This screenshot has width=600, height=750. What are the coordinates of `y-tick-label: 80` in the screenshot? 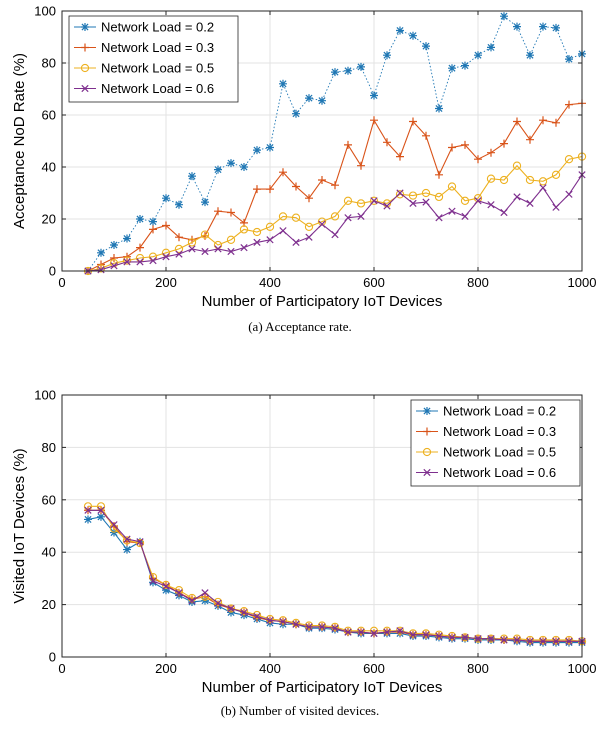 It's located at (49, 447).